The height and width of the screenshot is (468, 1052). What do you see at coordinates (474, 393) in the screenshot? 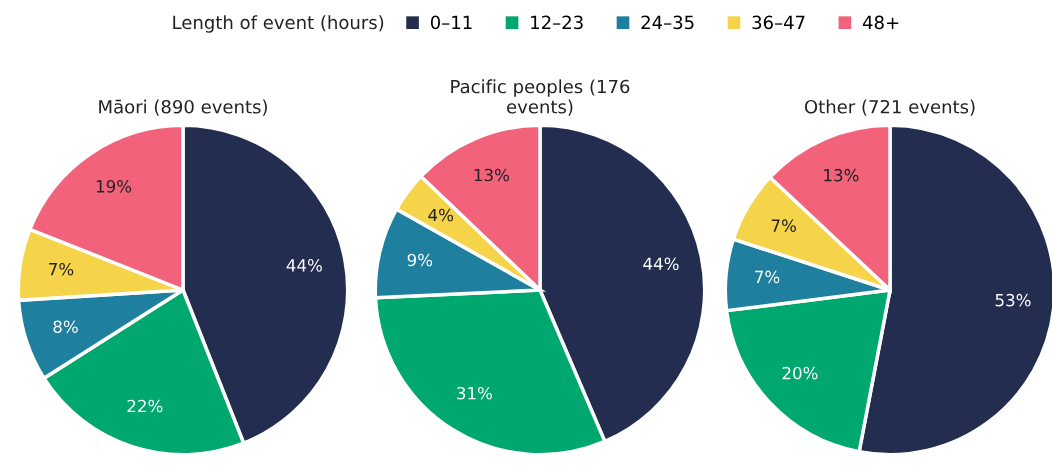
I see `data-label: 31%` at bounding box center [474, 393].